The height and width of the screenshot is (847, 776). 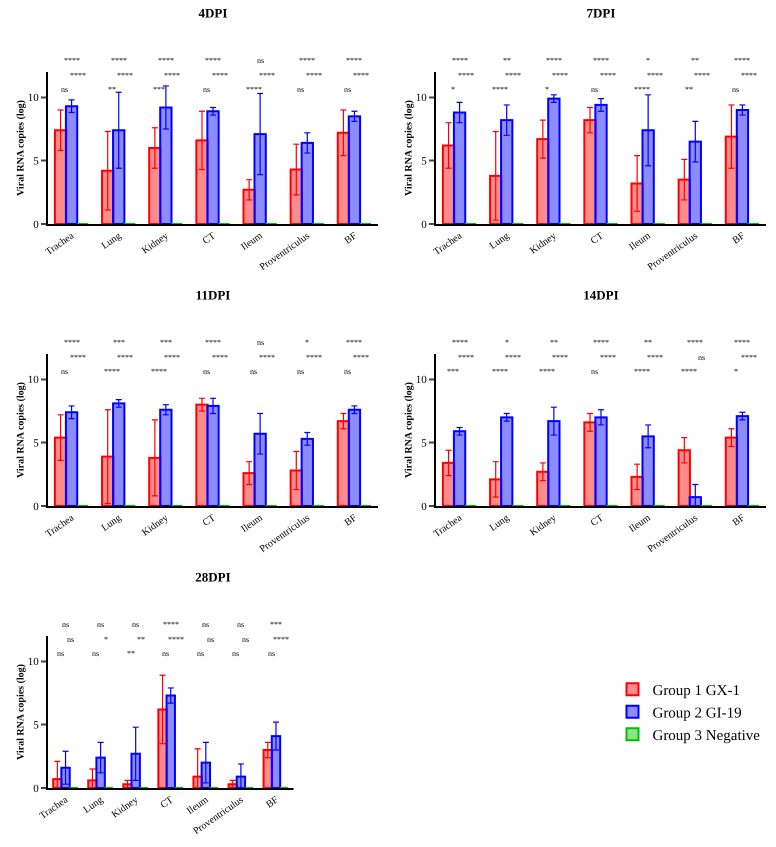 What do you see at coordinates (94, 805) in the screenshot?
I see `x-tick-label: Lung` at bounding box center [94, 805].